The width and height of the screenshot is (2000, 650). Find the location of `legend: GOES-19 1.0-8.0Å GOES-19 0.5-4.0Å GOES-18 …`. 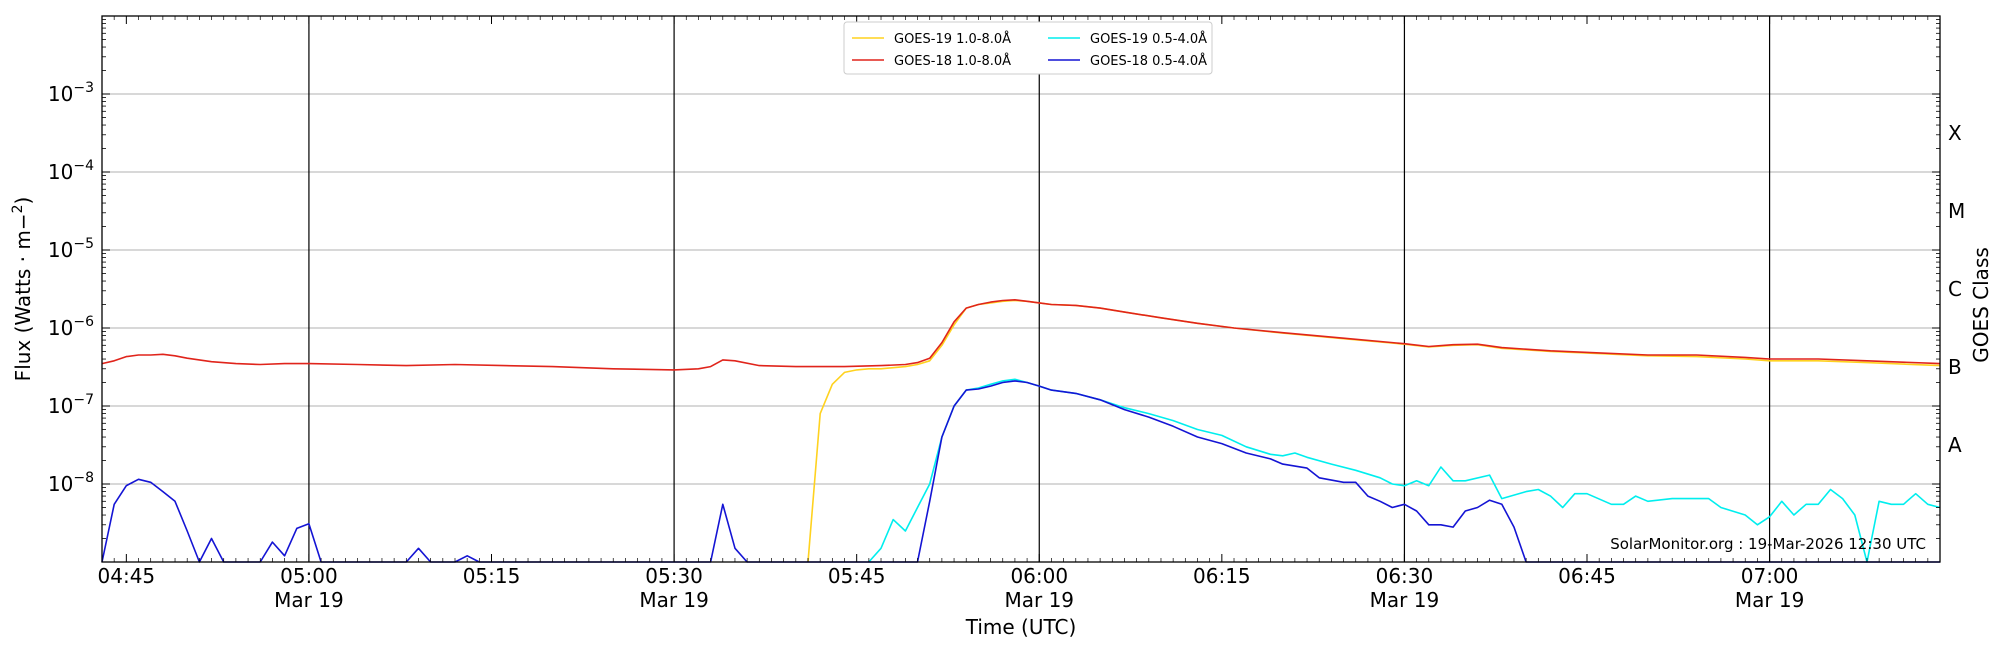

legend: GOES-19 1.0-8.0Å GOES-19 0.5-4.0Å GOES-18 … is located at coordinates (1028, 48).